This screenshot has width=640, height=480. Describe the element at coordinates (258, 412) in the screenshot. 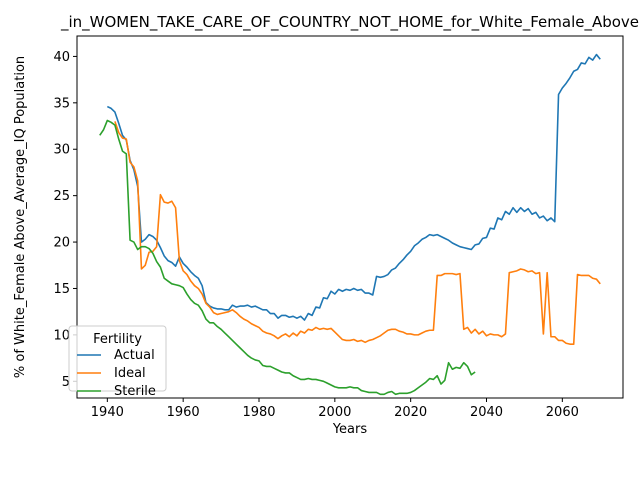

I see `x-tick-label: 1980` at that location.